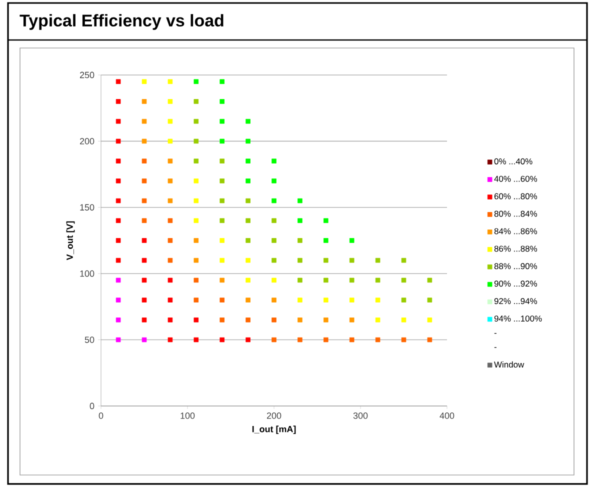 The height and width of the screenshot is (487, 589). Describe the element at coordinates (513, 161) in the screenshot. I see `legend-label: 0% ...40%` at that location.